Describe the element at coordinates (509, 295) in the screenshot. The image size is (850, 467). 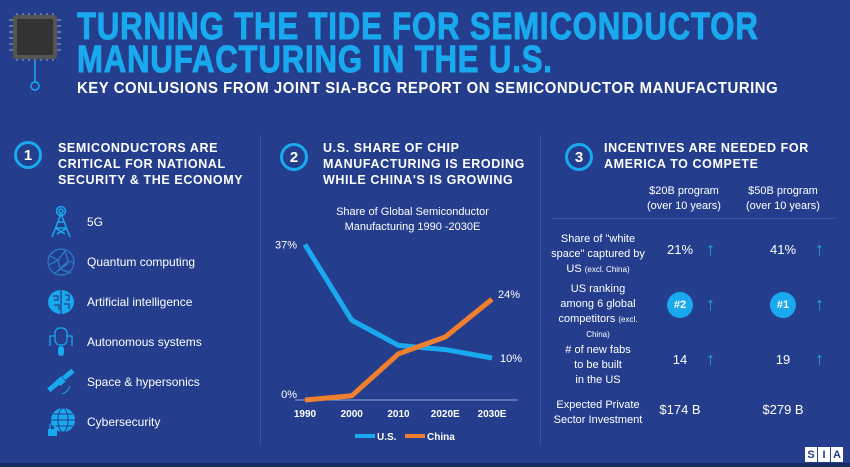
I see `data-label: 24%` at that location.